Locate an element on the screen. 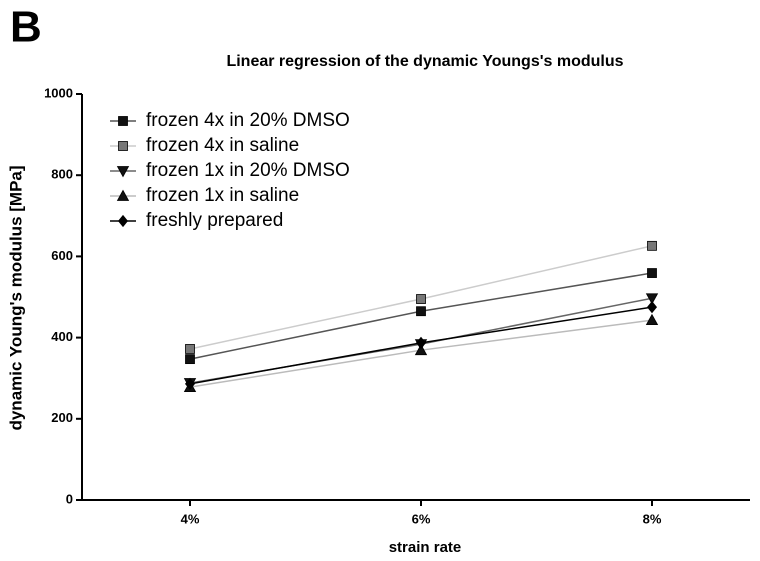 The image size is (760, 561). legend-label: frozen 4x in 20% DMSO is located at coordinates (248, 120).